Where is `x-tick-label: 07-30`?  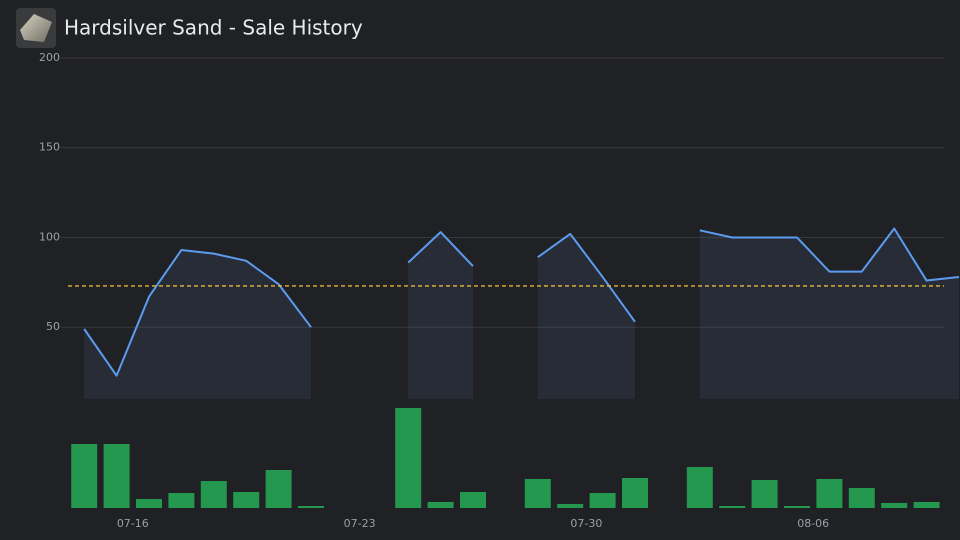
x-tick-label: 07-30 is located at coordinates (586, 523).